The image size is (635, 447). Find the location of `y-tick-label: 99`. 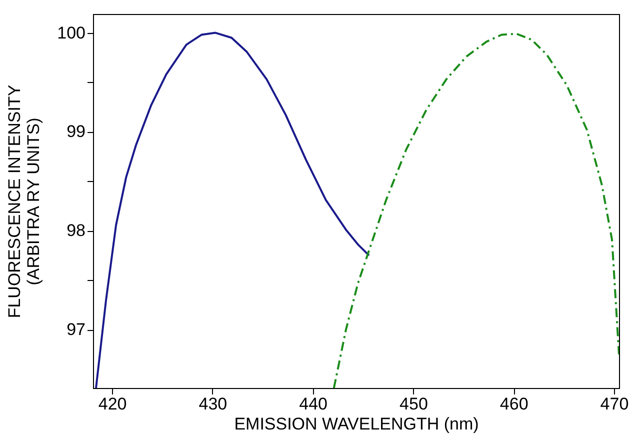

y-tick-label: 99 is located at coordinates (76, 132).